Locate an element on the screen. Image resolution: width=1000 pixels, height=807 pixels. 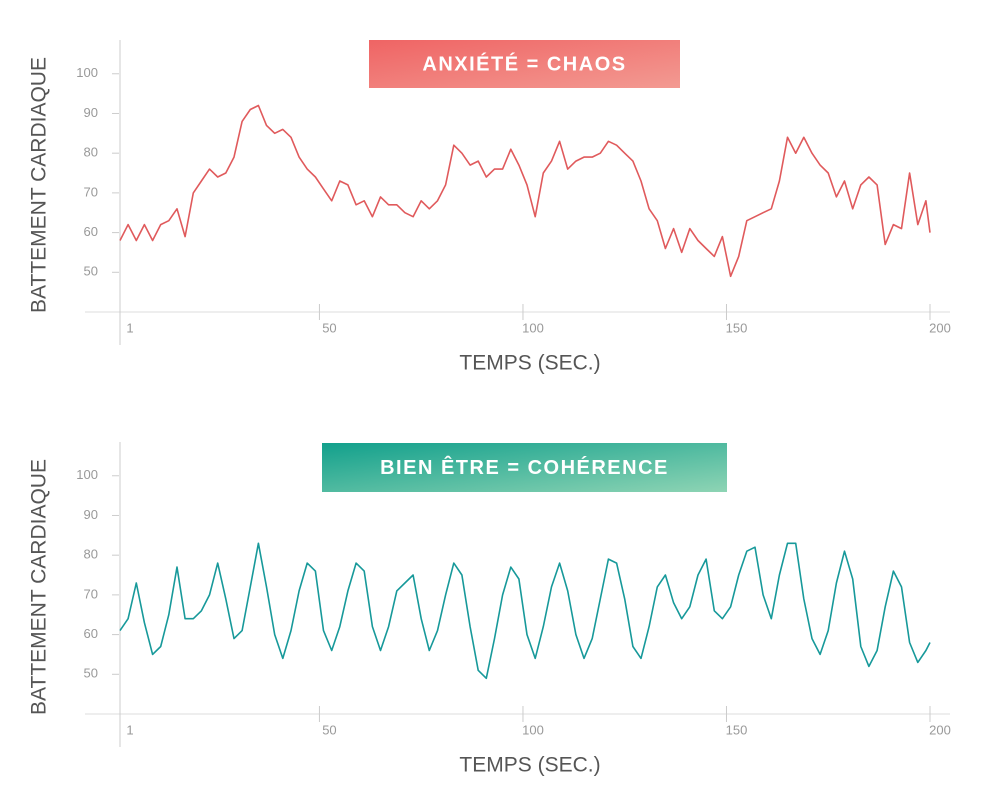
chart-title: BIEN ÊTRE = COHÉRENCE is located at coordinates (524, 467).